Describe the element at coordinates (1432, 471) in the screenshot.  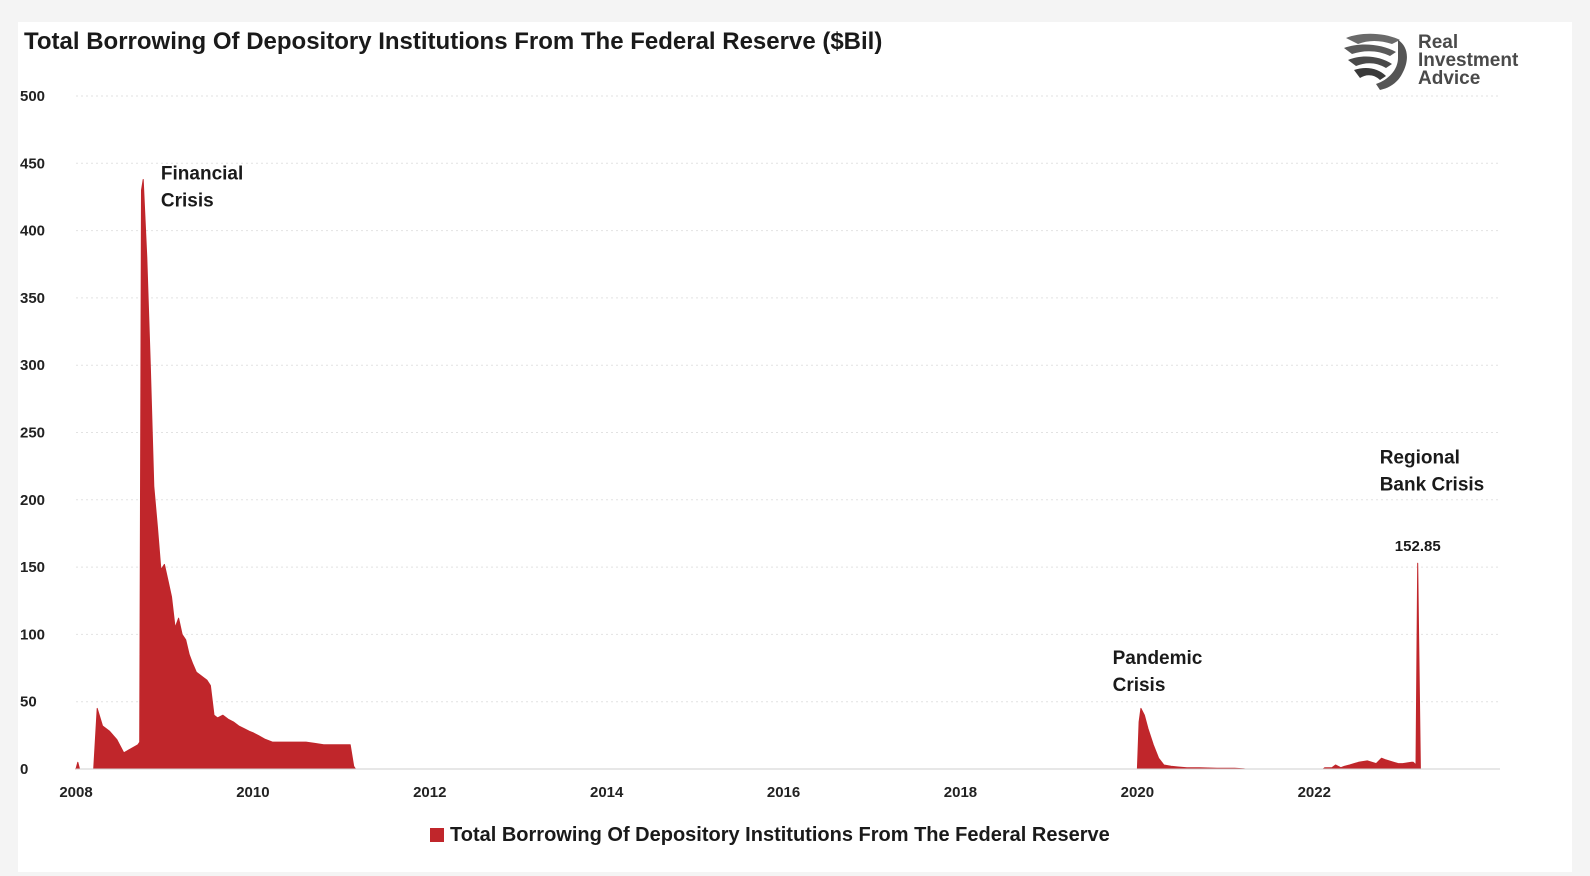
I see `annotation-label: Regional Bank Crisis` at that location.